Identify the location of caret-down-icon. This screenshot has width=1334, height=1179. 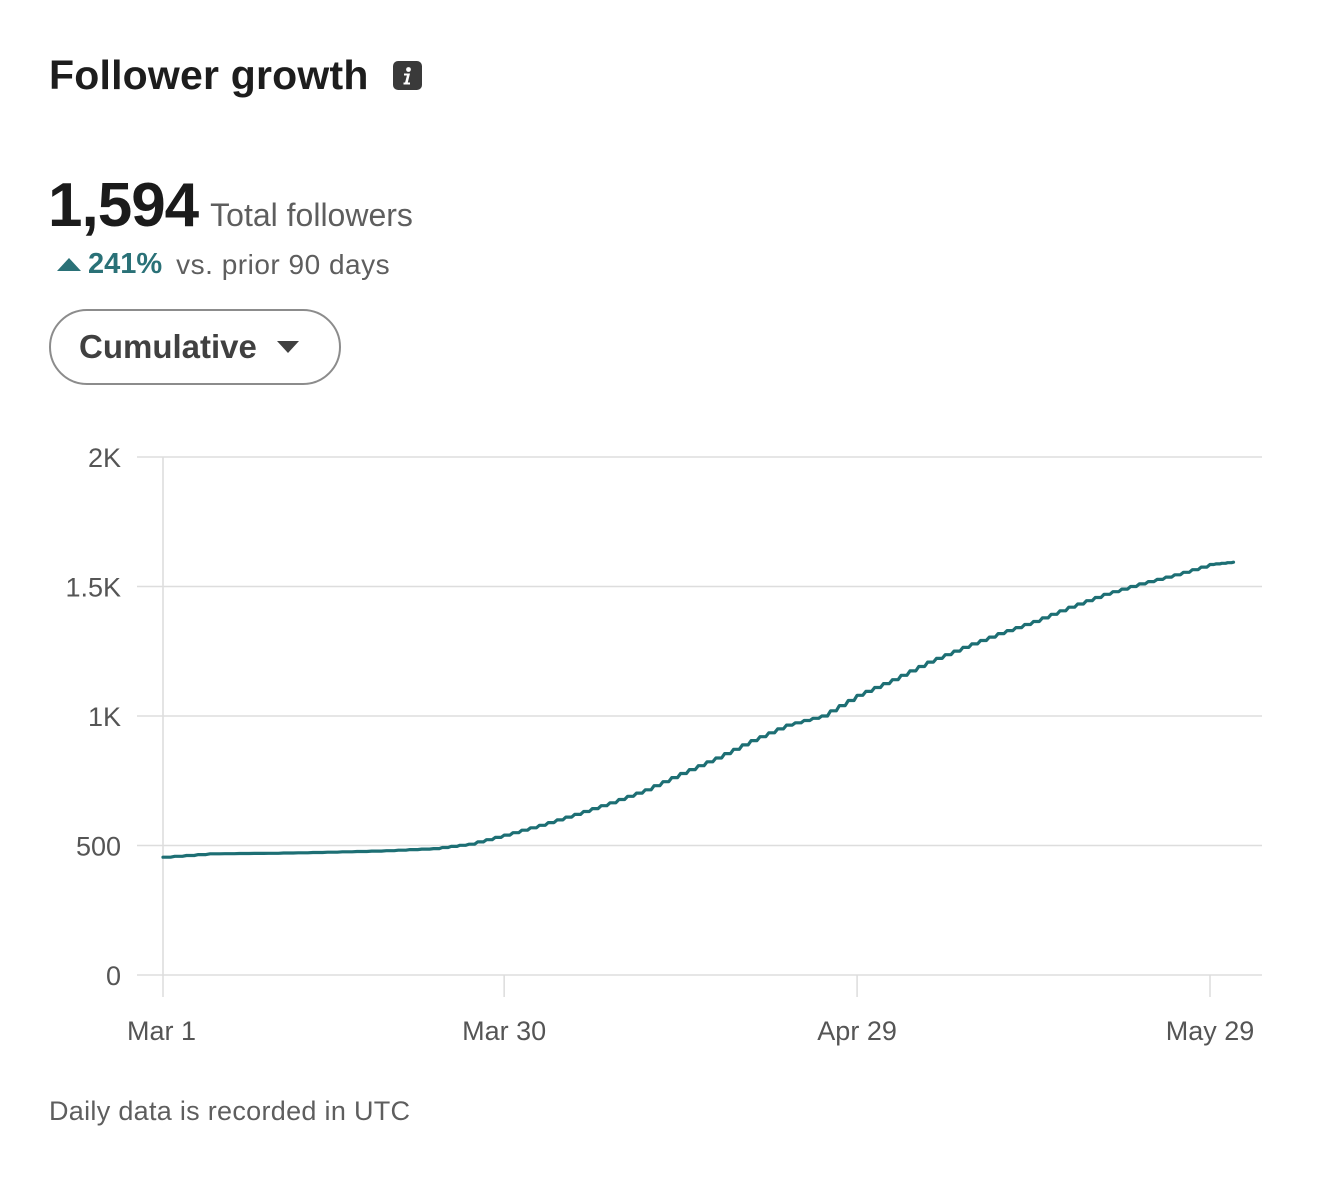
(287, 347).